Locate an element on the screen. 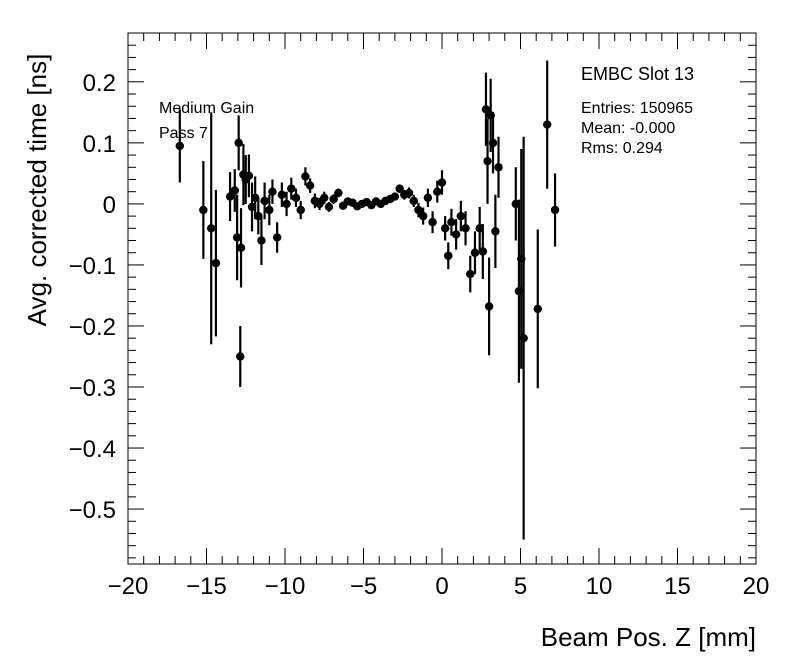 The height and width of the screenshot is (672, 796). x-tick-label: −10 is located at coordinates (285, 586).